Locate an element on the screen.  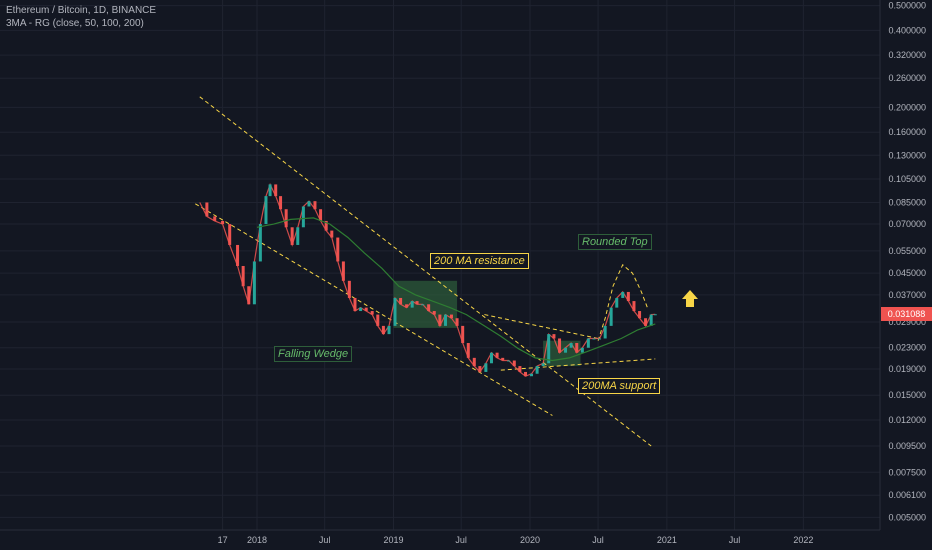
y-tick-label: 0.037000 is located at coordinates (907, 295).